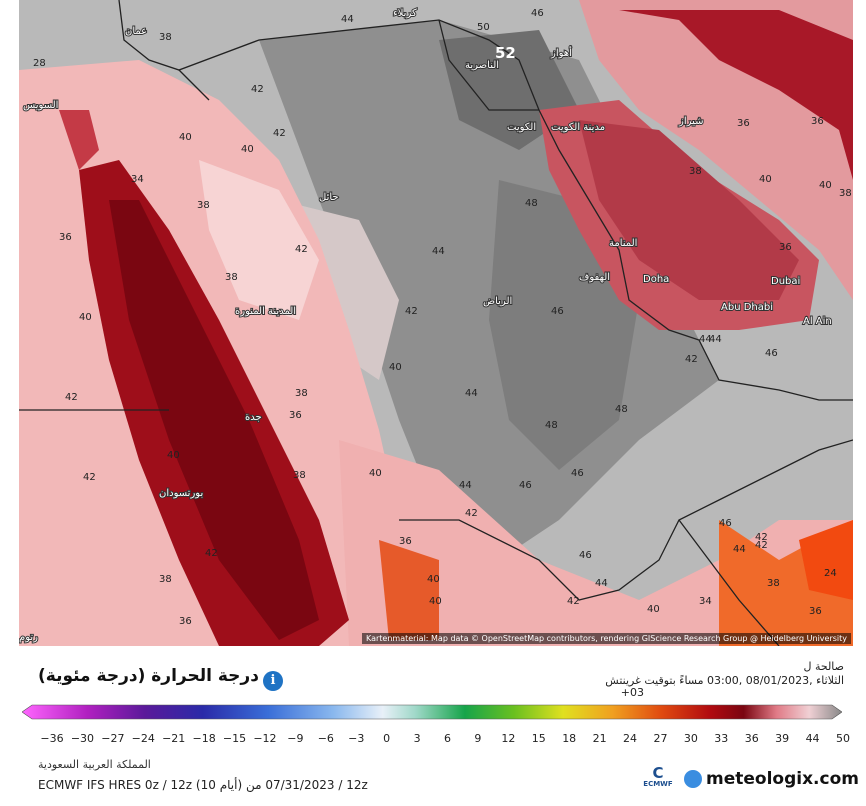 The width and height of the screenshot is (866, 806). Describe the element at coordinates (623, 243) in the screenshot. I see `city-label: المنامة` at that location.